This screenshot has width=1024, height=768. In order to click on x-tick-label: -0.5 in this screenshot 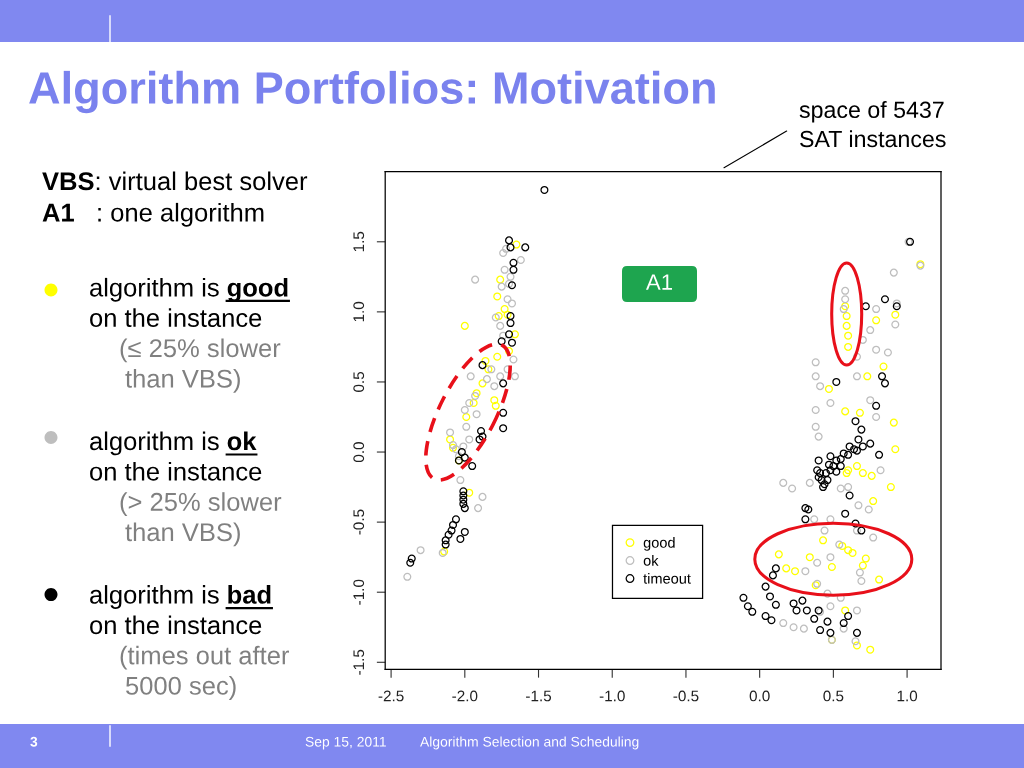, I will do `click(686, 696)`.